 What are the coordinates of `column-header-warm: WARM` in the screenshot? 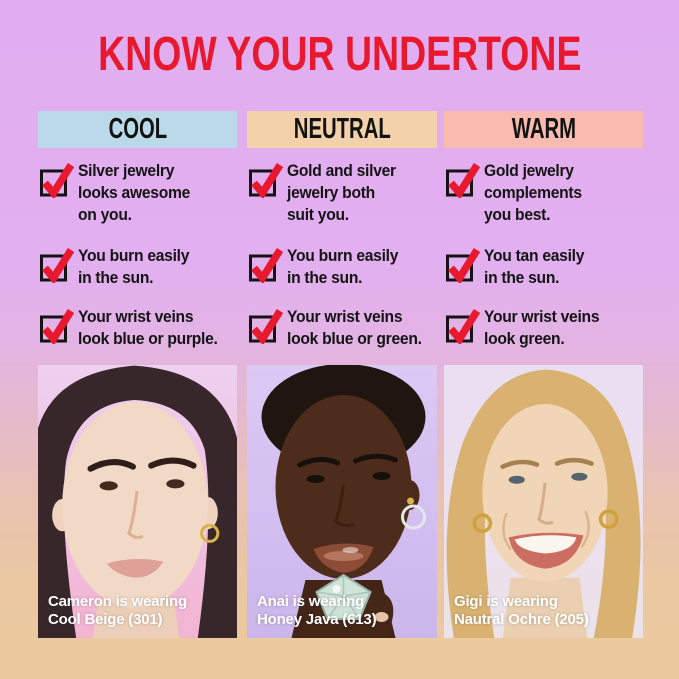 It's located at (543, 129).